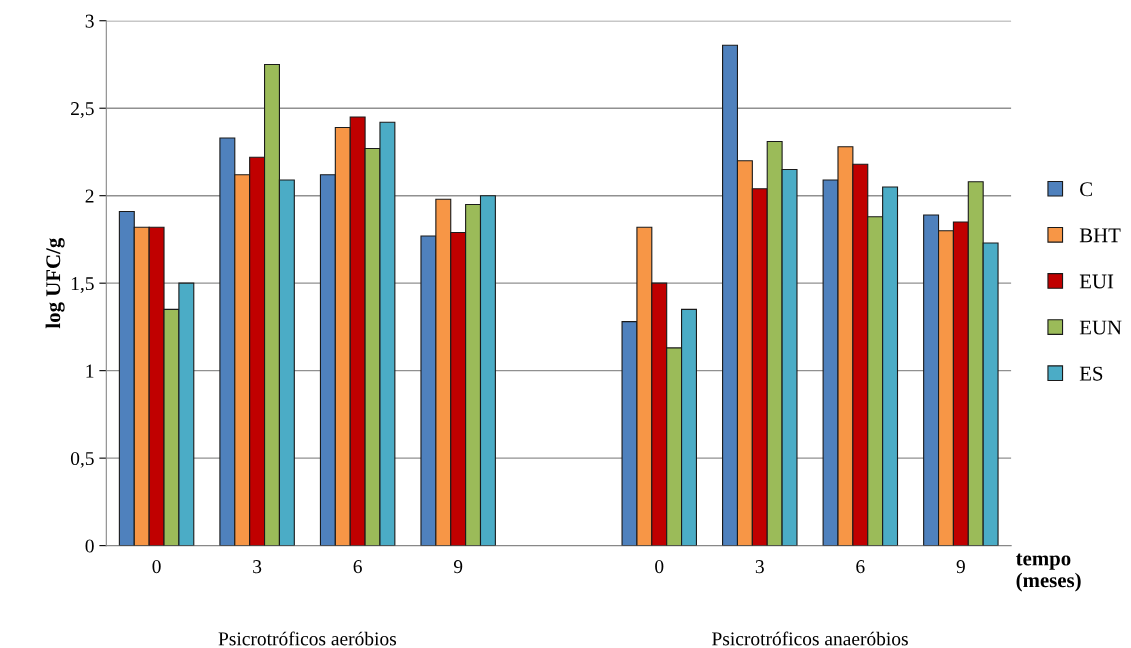  Describe the element at coordinates (82, 110) in the screenshot. I see `y-tick-label: 2,5` at that location.